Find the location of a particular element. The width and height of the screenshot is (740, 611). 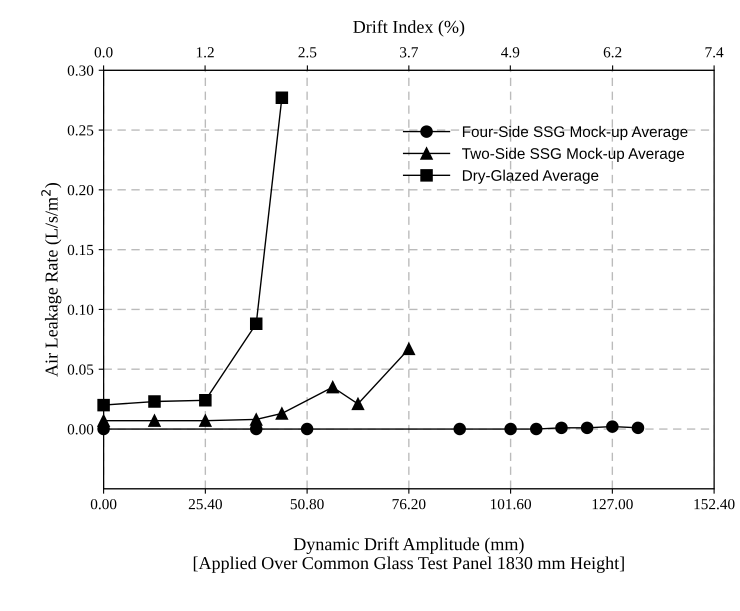

x2-tick-label: 6.2 is located at coordinates (613, 52).